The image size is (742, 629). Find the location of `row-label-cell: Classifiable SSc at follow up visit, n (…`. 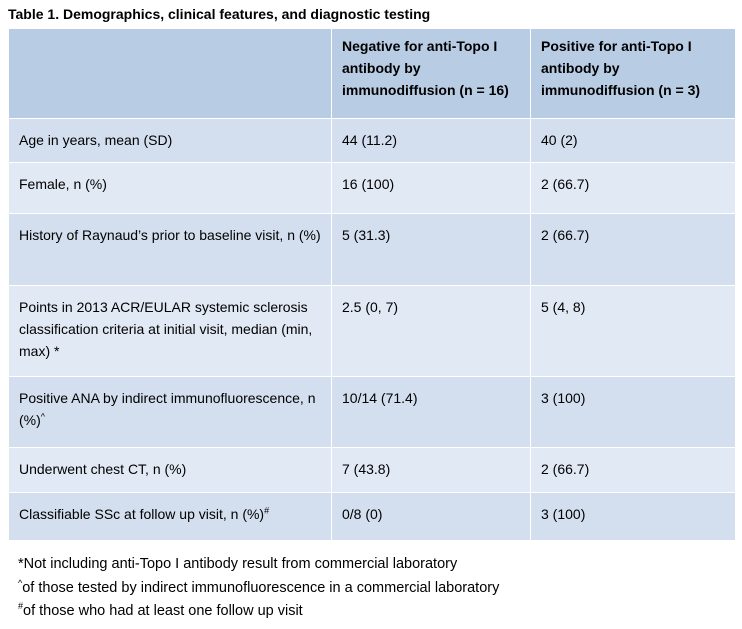

row-label-cell: Classifiable SSc at follow up visit, n (… is located at coordinates (170, 516).